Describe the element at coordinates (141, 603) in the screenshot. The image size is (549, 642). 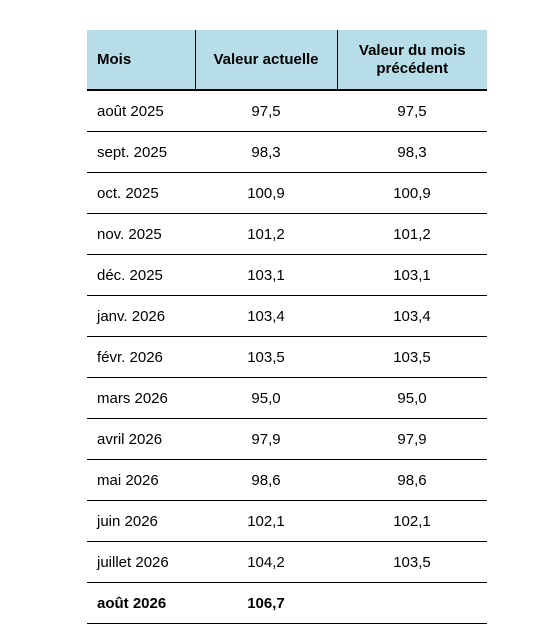
I see `month-cell: août 2026` at that location.